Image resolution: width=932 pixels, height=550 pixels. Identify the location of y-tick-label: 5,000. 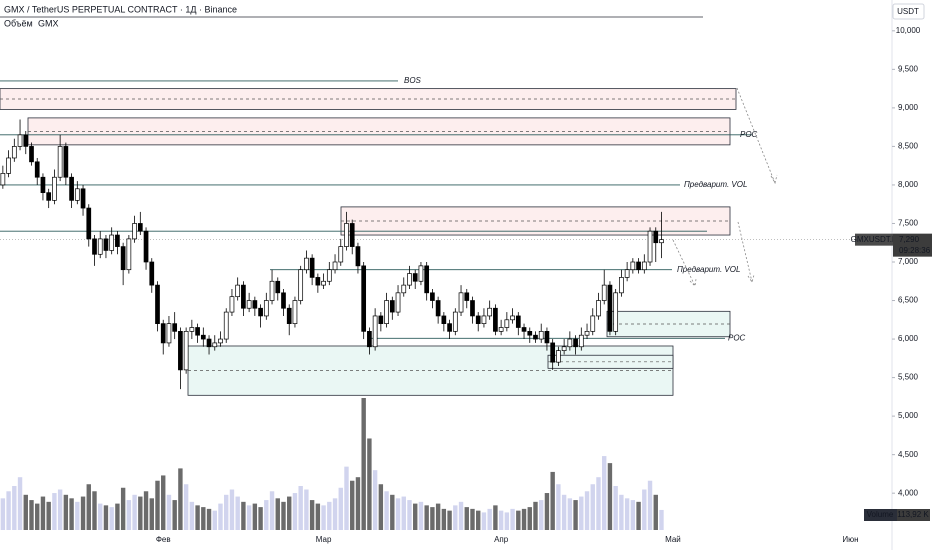
(908, 415).